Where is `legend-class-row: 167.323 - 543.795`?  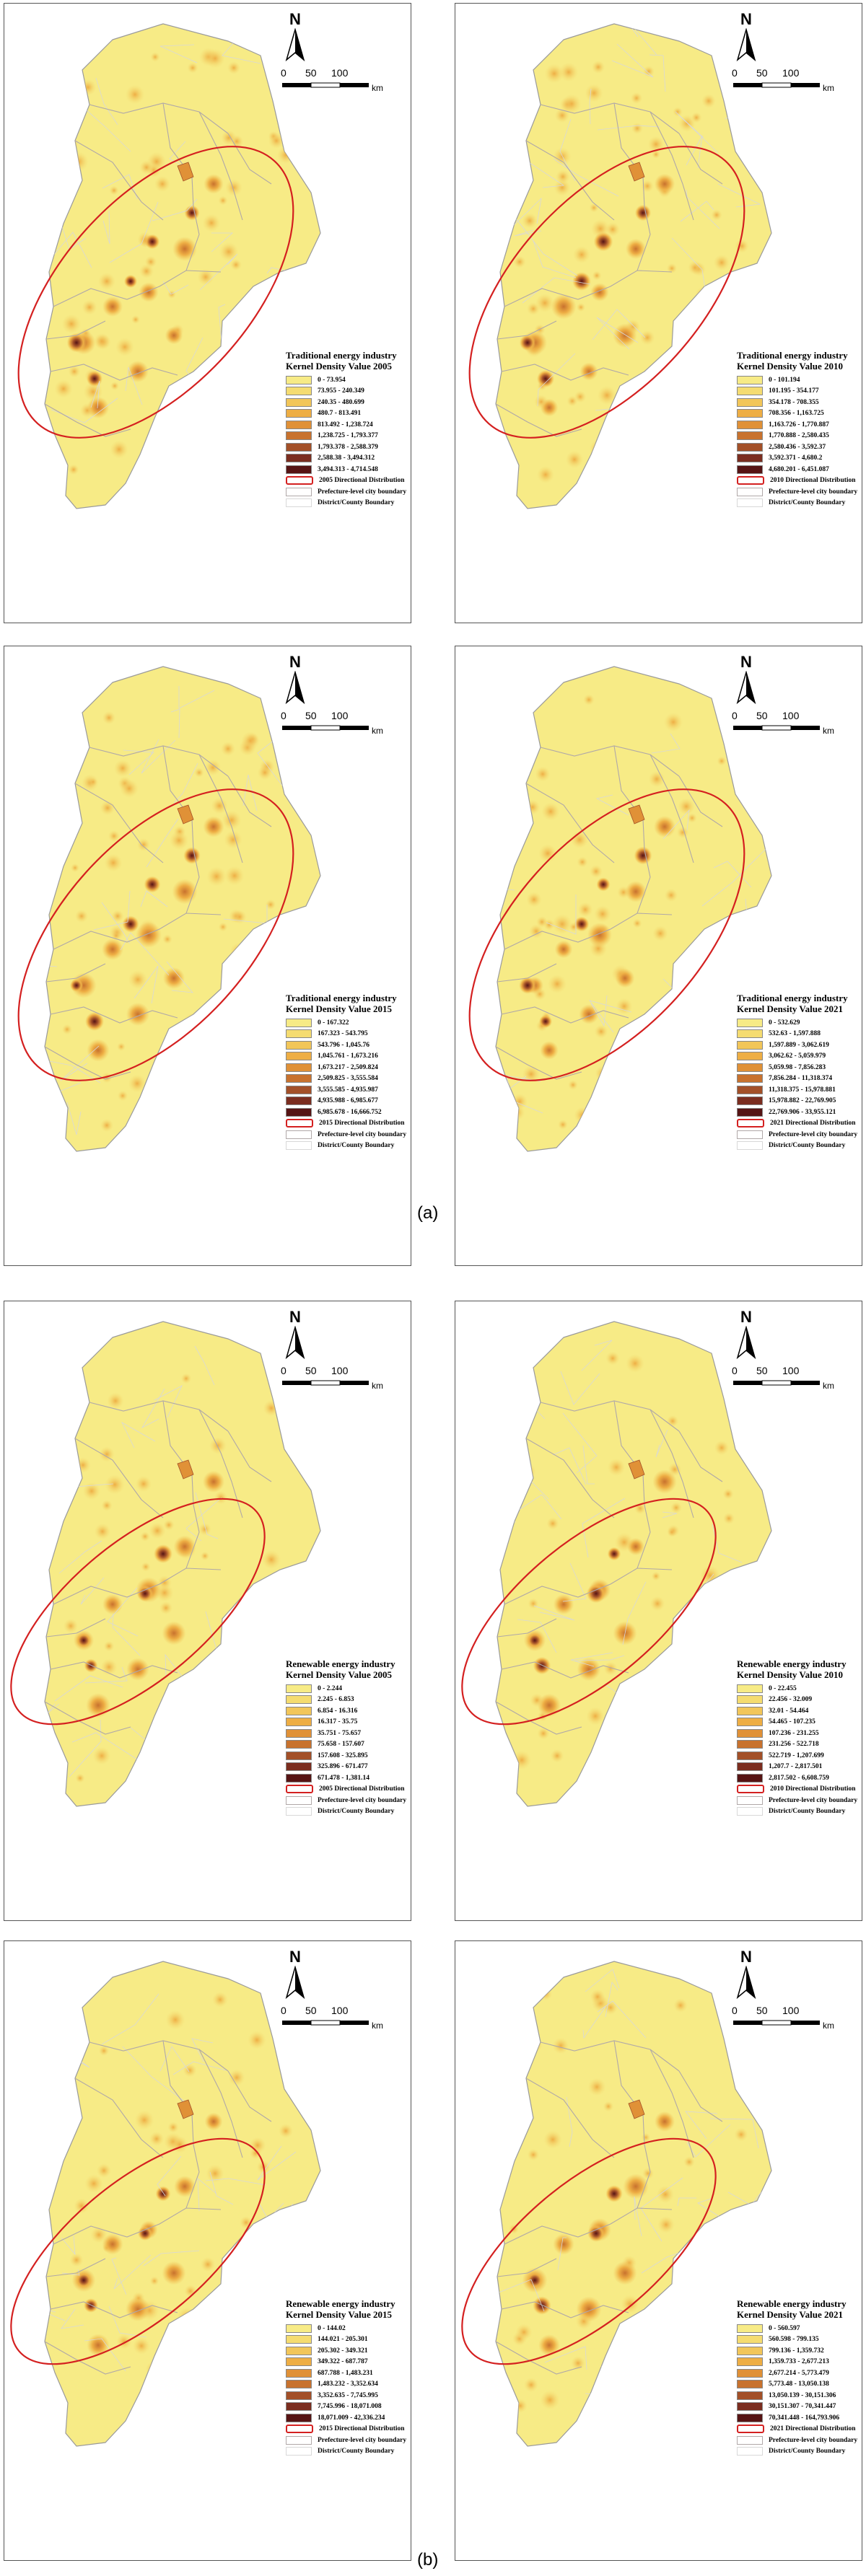 legend-class-row: 167.323 - 543.795 is located at coordinates (348, 1034).